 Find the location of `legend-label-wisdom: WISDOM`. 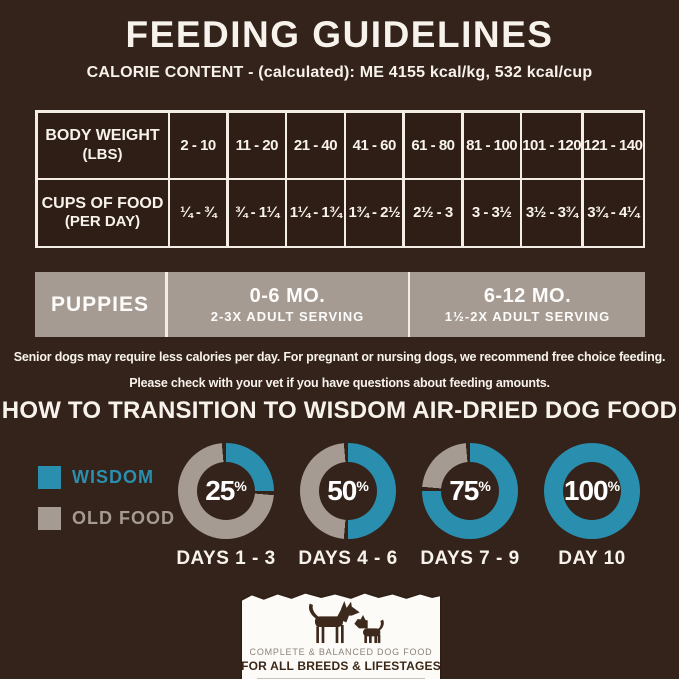

legend-label-wisdom: WISDOM is located at coordinates (113, 477).